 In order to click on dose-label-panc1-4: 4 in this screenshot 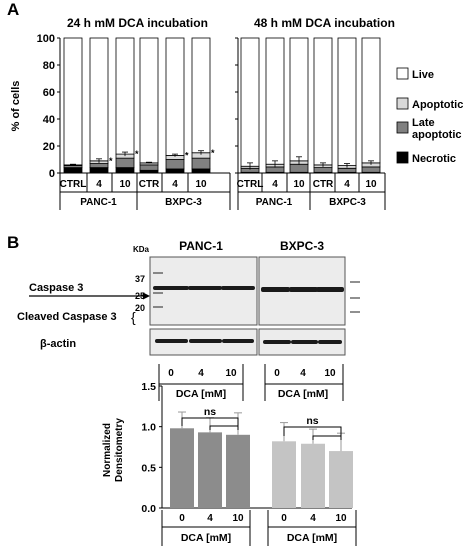, I will do `click(201, 373)`.